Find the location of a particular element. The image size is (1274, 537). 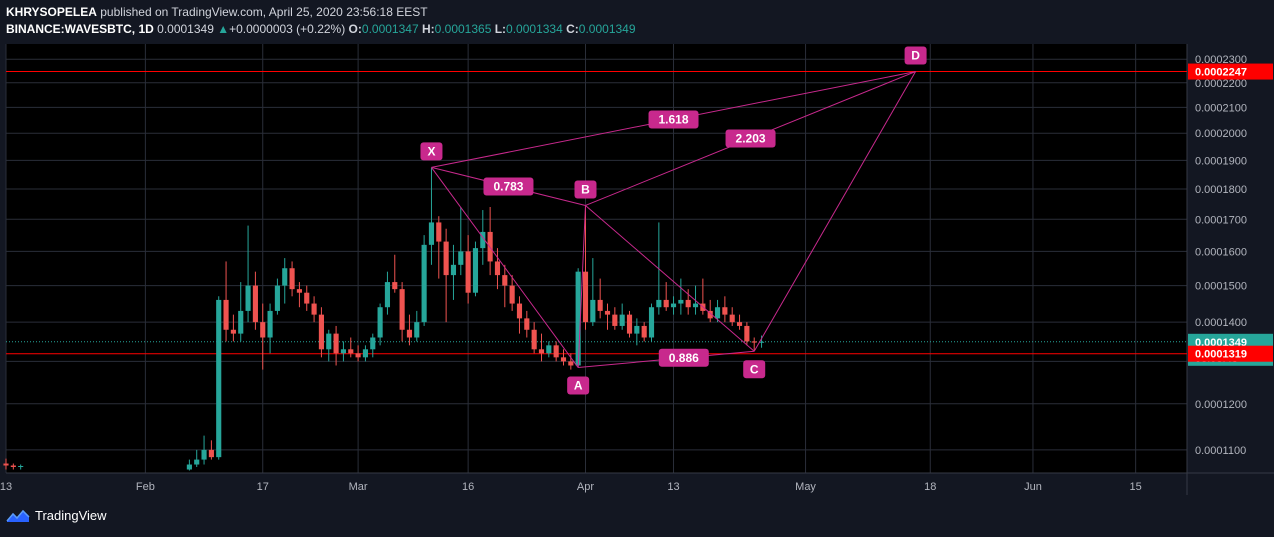

ratio-label: 0.886 is located at coordinates (683, 357).